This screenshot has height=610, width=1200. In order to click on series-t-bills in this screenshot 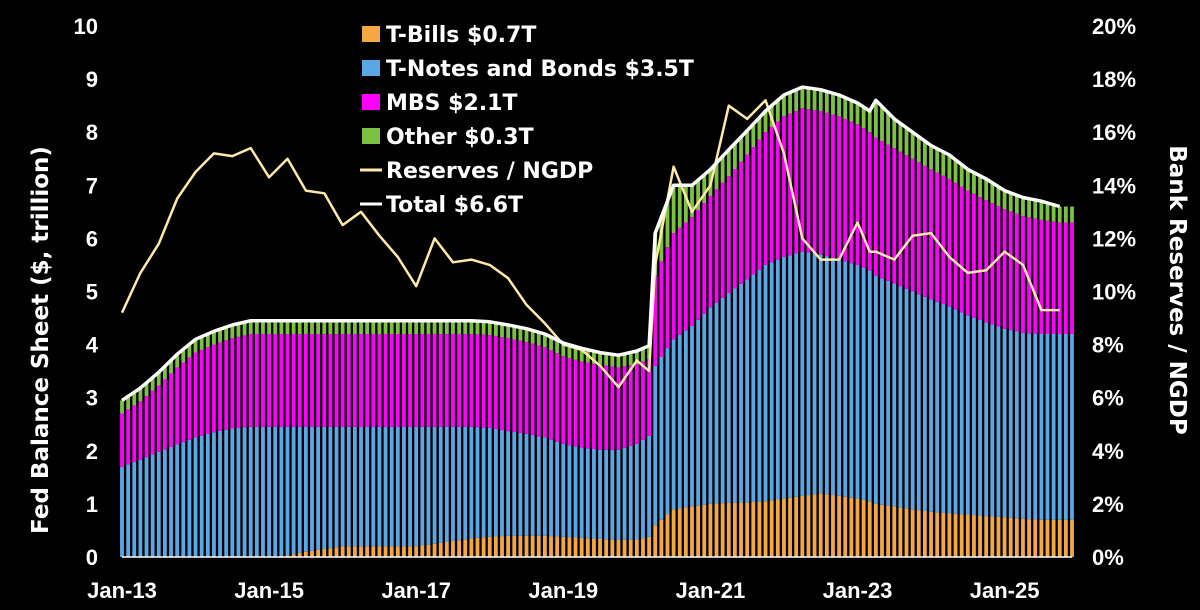, I will do `click(673, 525)`.